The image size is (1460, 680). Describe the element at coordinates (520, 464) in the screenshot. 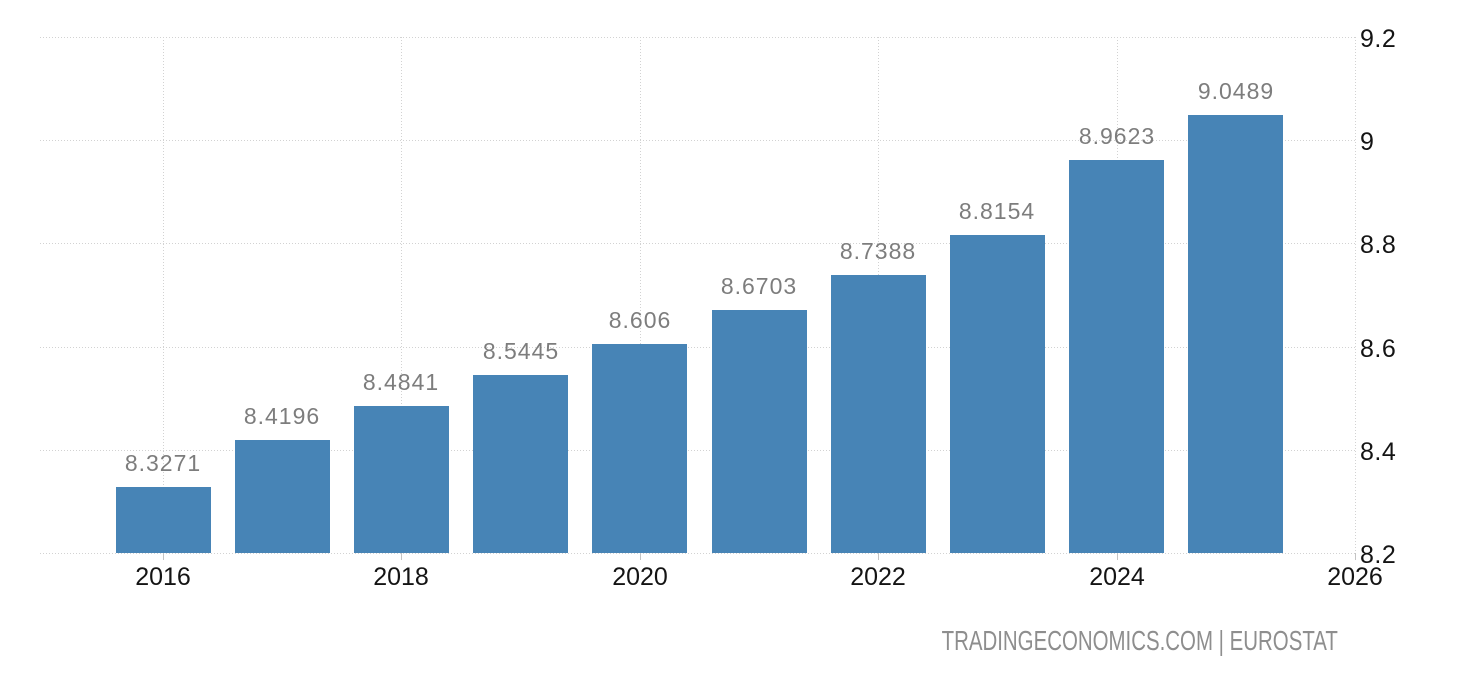

I see `bar-2019` at that location.